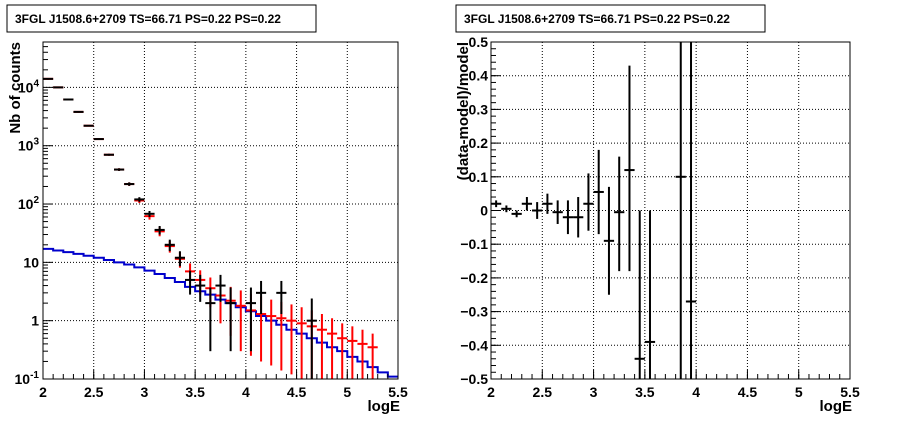 The width and height of the screenshot is (898, 421). I want to click on left-y-tick-label: 10⁻¹, so click(27, 378).